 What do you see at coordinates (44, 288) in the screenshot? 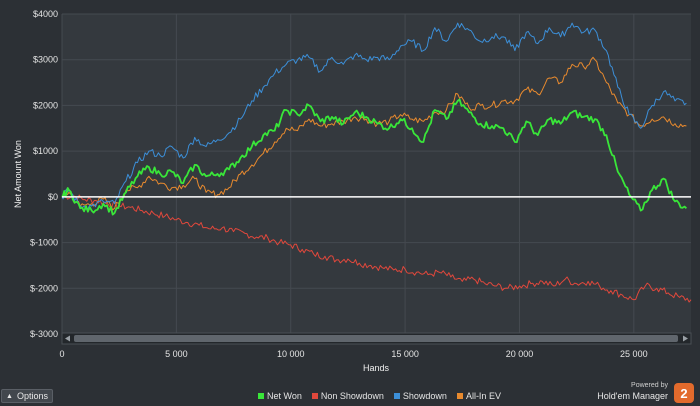
I see `y-tick-label: $-2000` at bounding box center [44, 288].